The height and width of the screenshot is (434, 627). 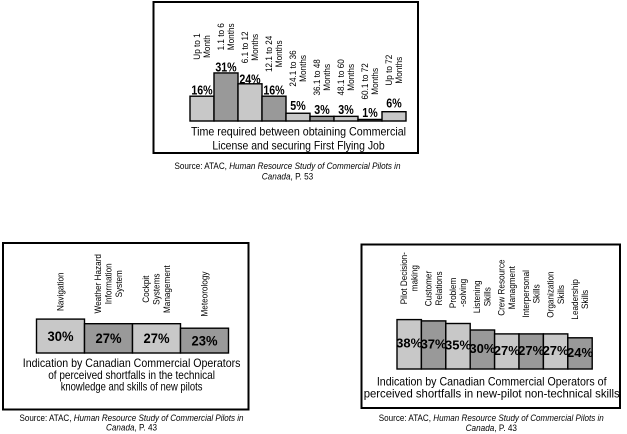 What do you see at coordinates (205, 293) in the screenshot?
I see `svg-text: Meteorology` at bounding box center [205, 293].